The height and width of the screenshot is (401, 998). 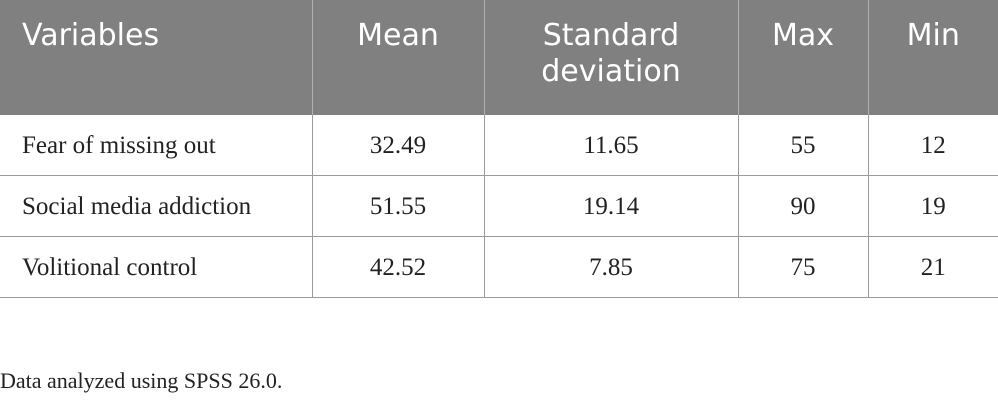 What do you see at coordinates (398, 267) in the screenshot?
I see `table-cell: 42.52` at bounding box center [398, 267].